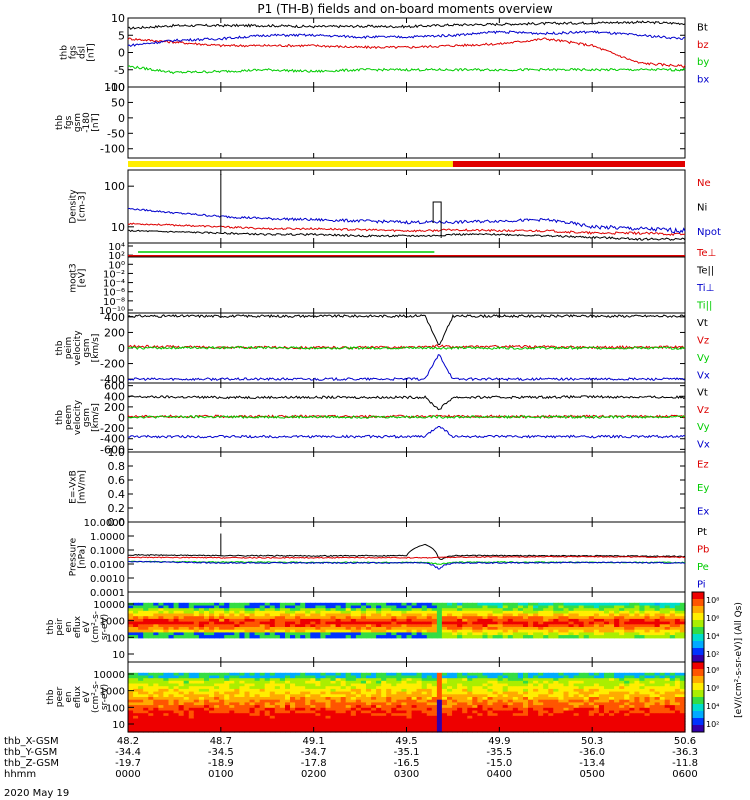  Describe the element at coordinates (128, 763) in the screenshot. I see `x-tick-label: -19.7` at that location.